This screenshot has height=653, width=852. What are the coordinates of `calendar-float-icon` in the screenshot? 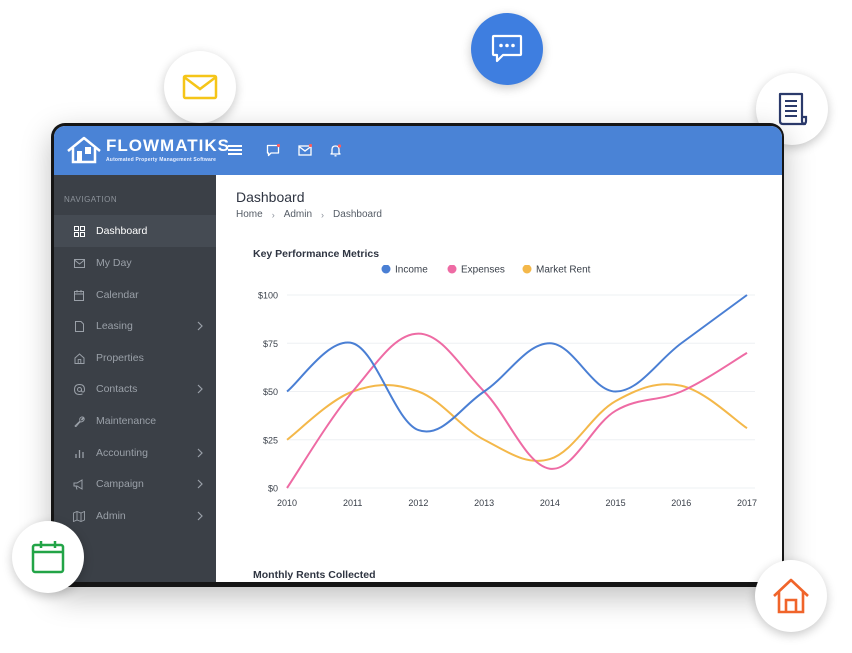 It's located at (48, 557).